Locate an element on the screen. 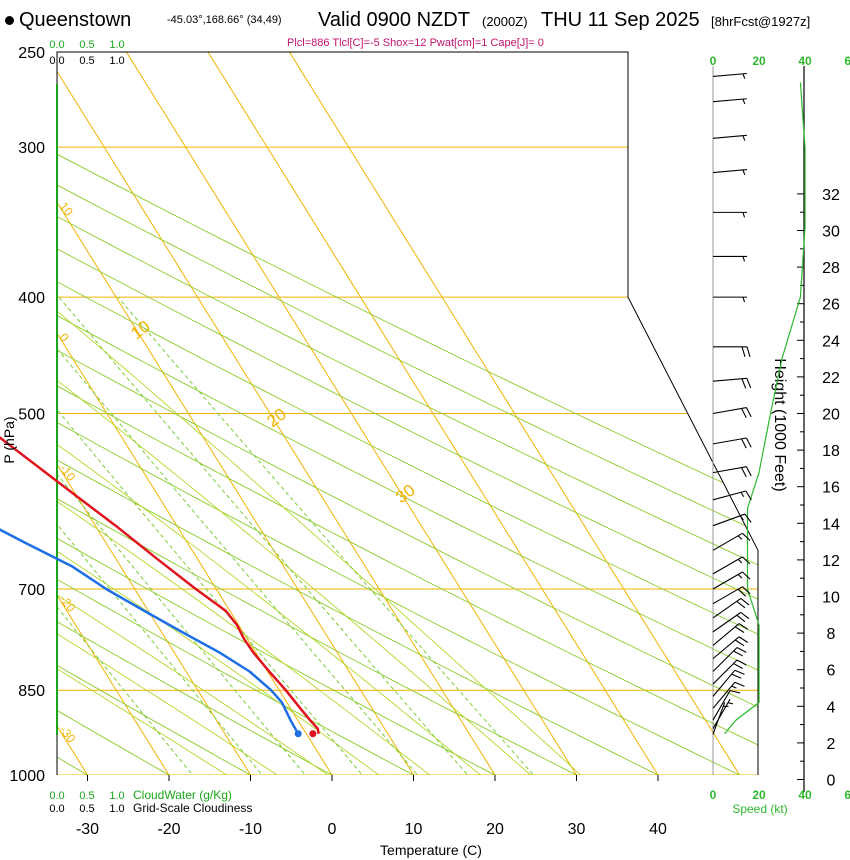 Image resolution: width=850 pixels, height=860 pixels. isotherm-label: -10 is located at coordinates (68, 472).